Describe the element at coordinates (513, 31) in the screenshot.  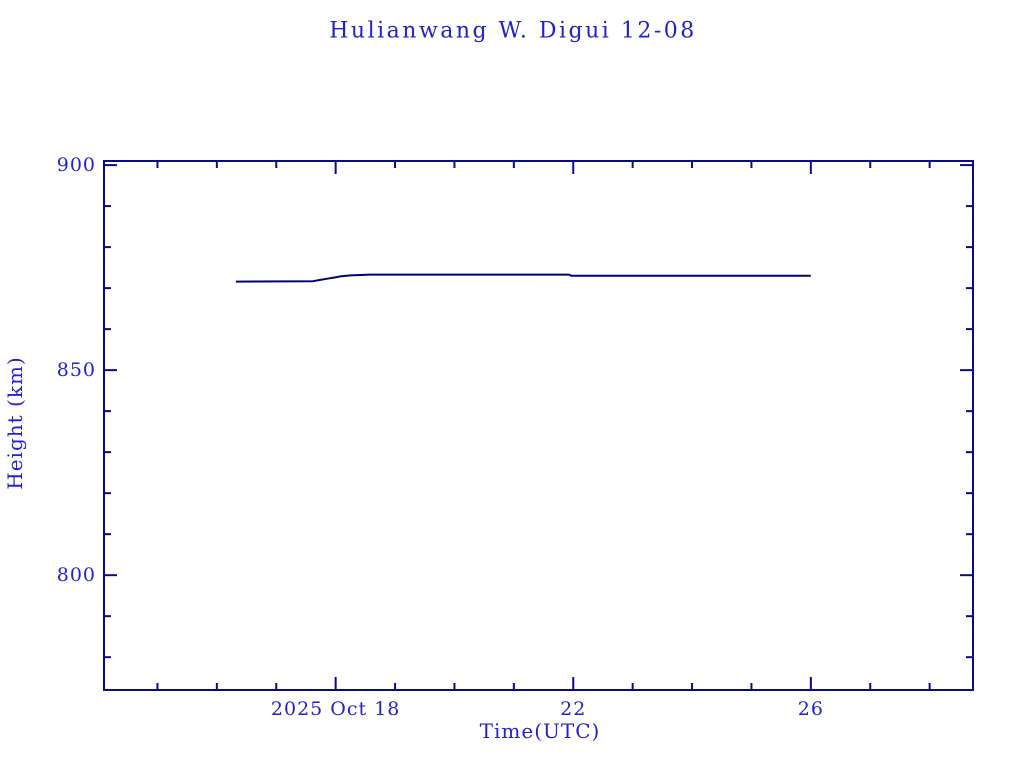
I see `chart-title: Hulianwang W. Digui 12-08` at that location.